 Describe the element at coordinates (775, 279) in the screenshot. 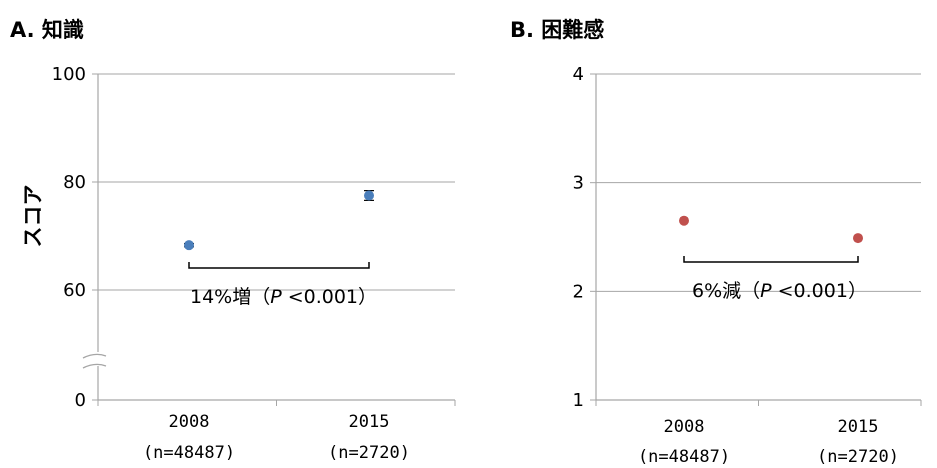

I see `chart-b-annotation: 6%減（P <0.001）` at that location.